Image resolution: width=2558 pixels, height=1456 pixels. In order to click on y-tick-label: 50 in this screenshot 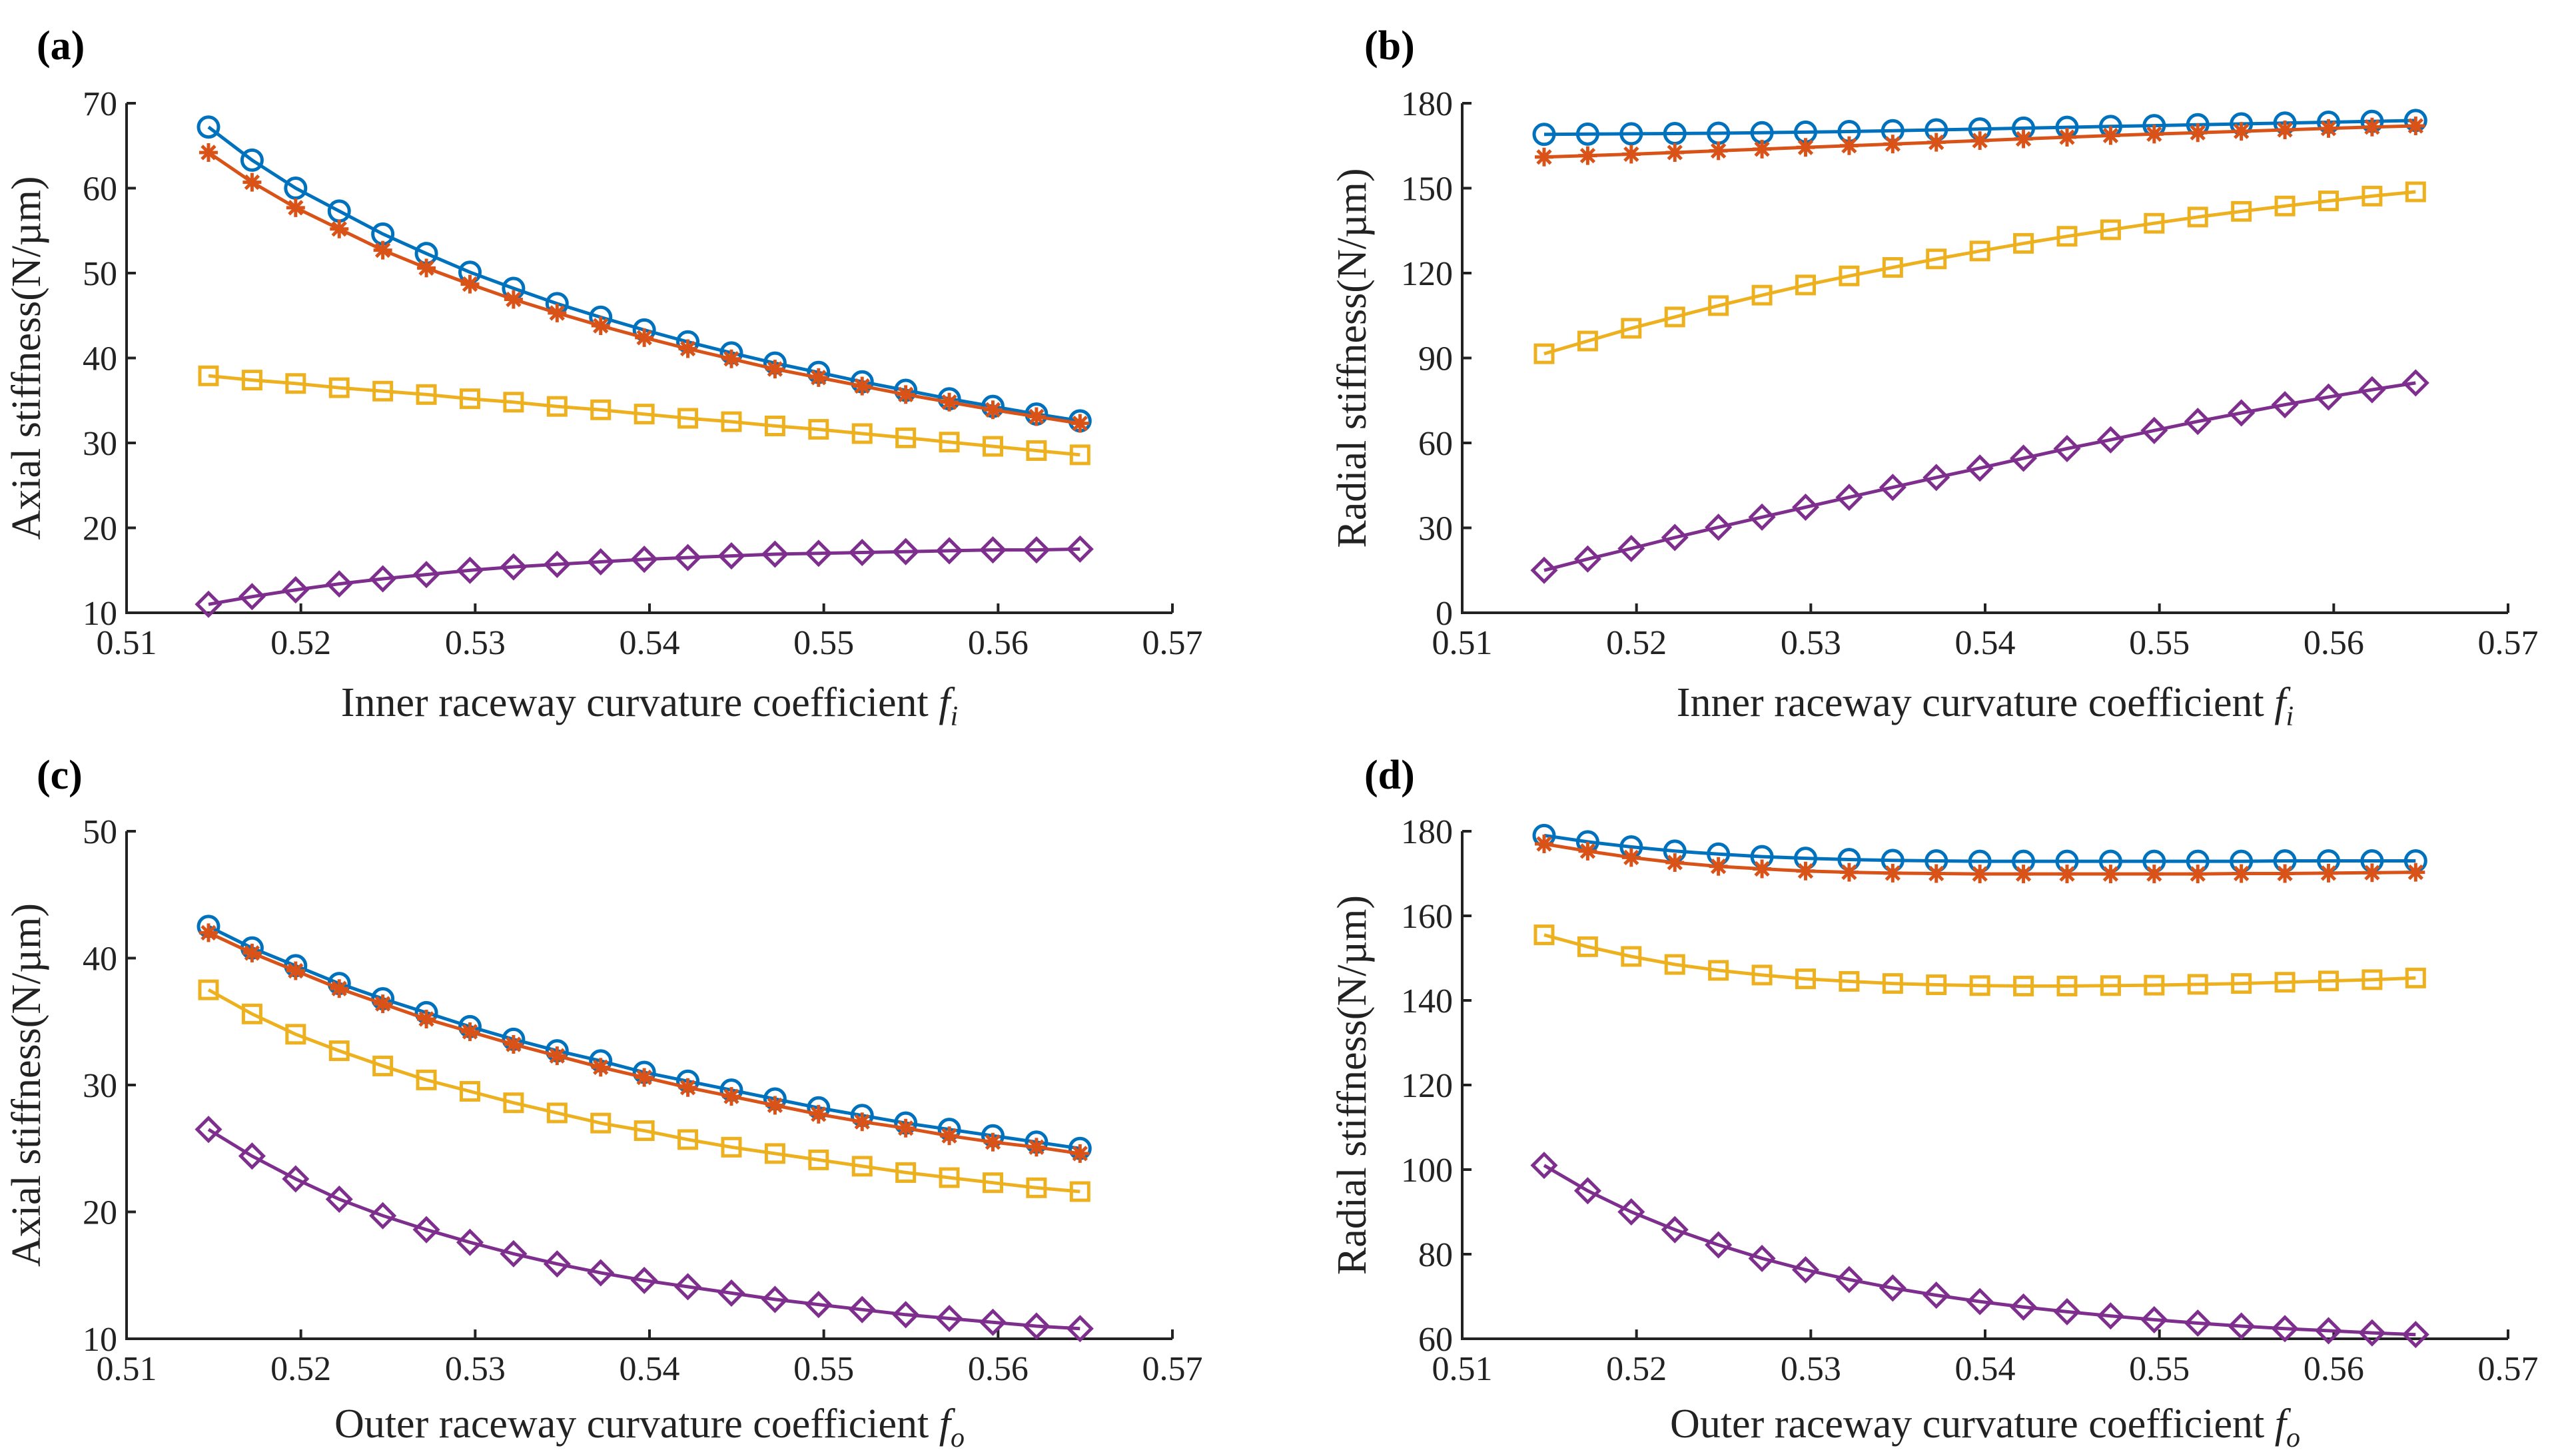, I will do `click(100, 832)`.